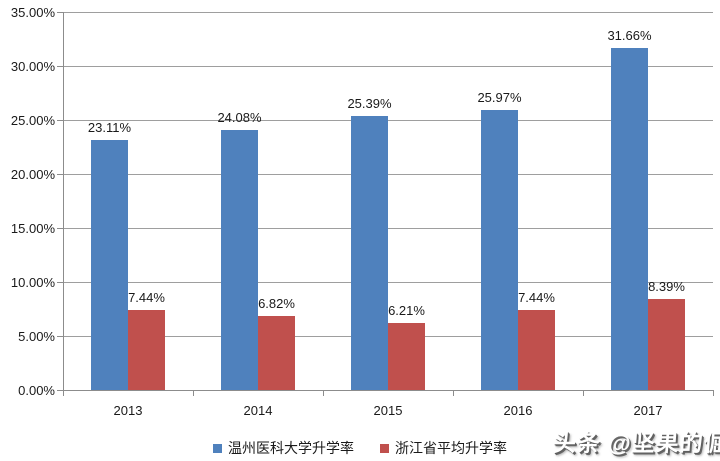 The width and height of the screenshot is (720, 461). What do you see at coordinates (518, 410) in the screenshot?
I see `x-axis-label-2016: 2016` at bounding box center [518, 410].